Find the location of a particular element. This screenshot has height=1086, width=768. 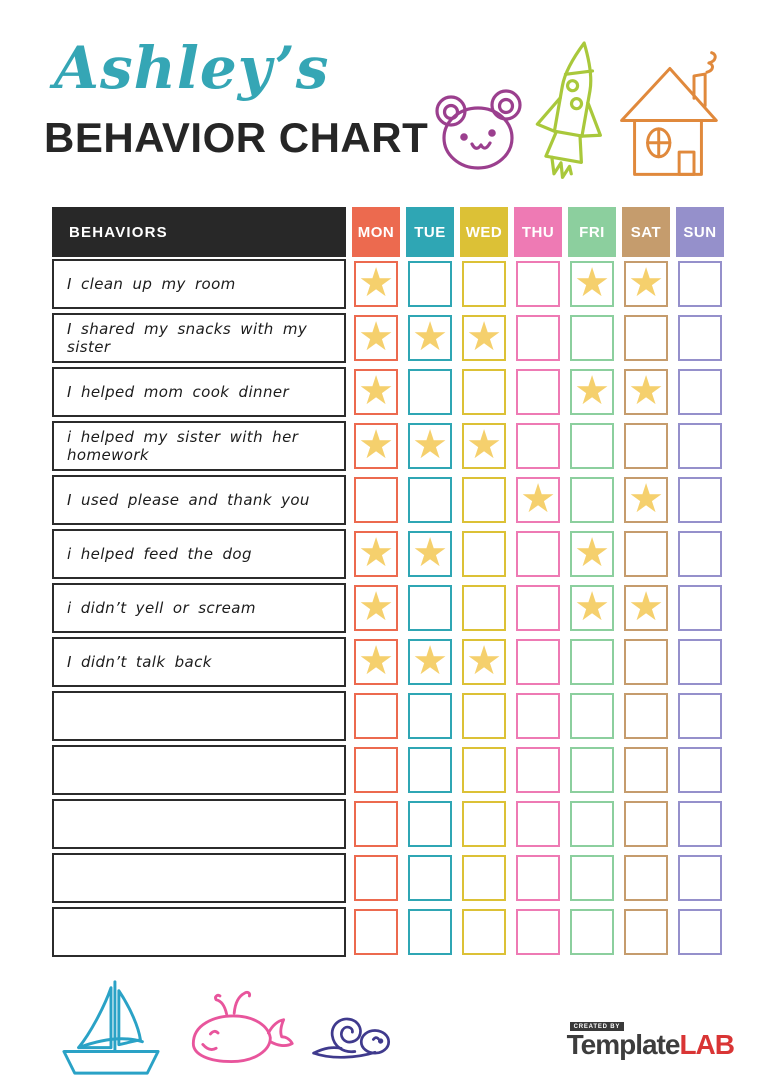

star-cell-sat-row-3: ★ is located at coordinates (646, 392).